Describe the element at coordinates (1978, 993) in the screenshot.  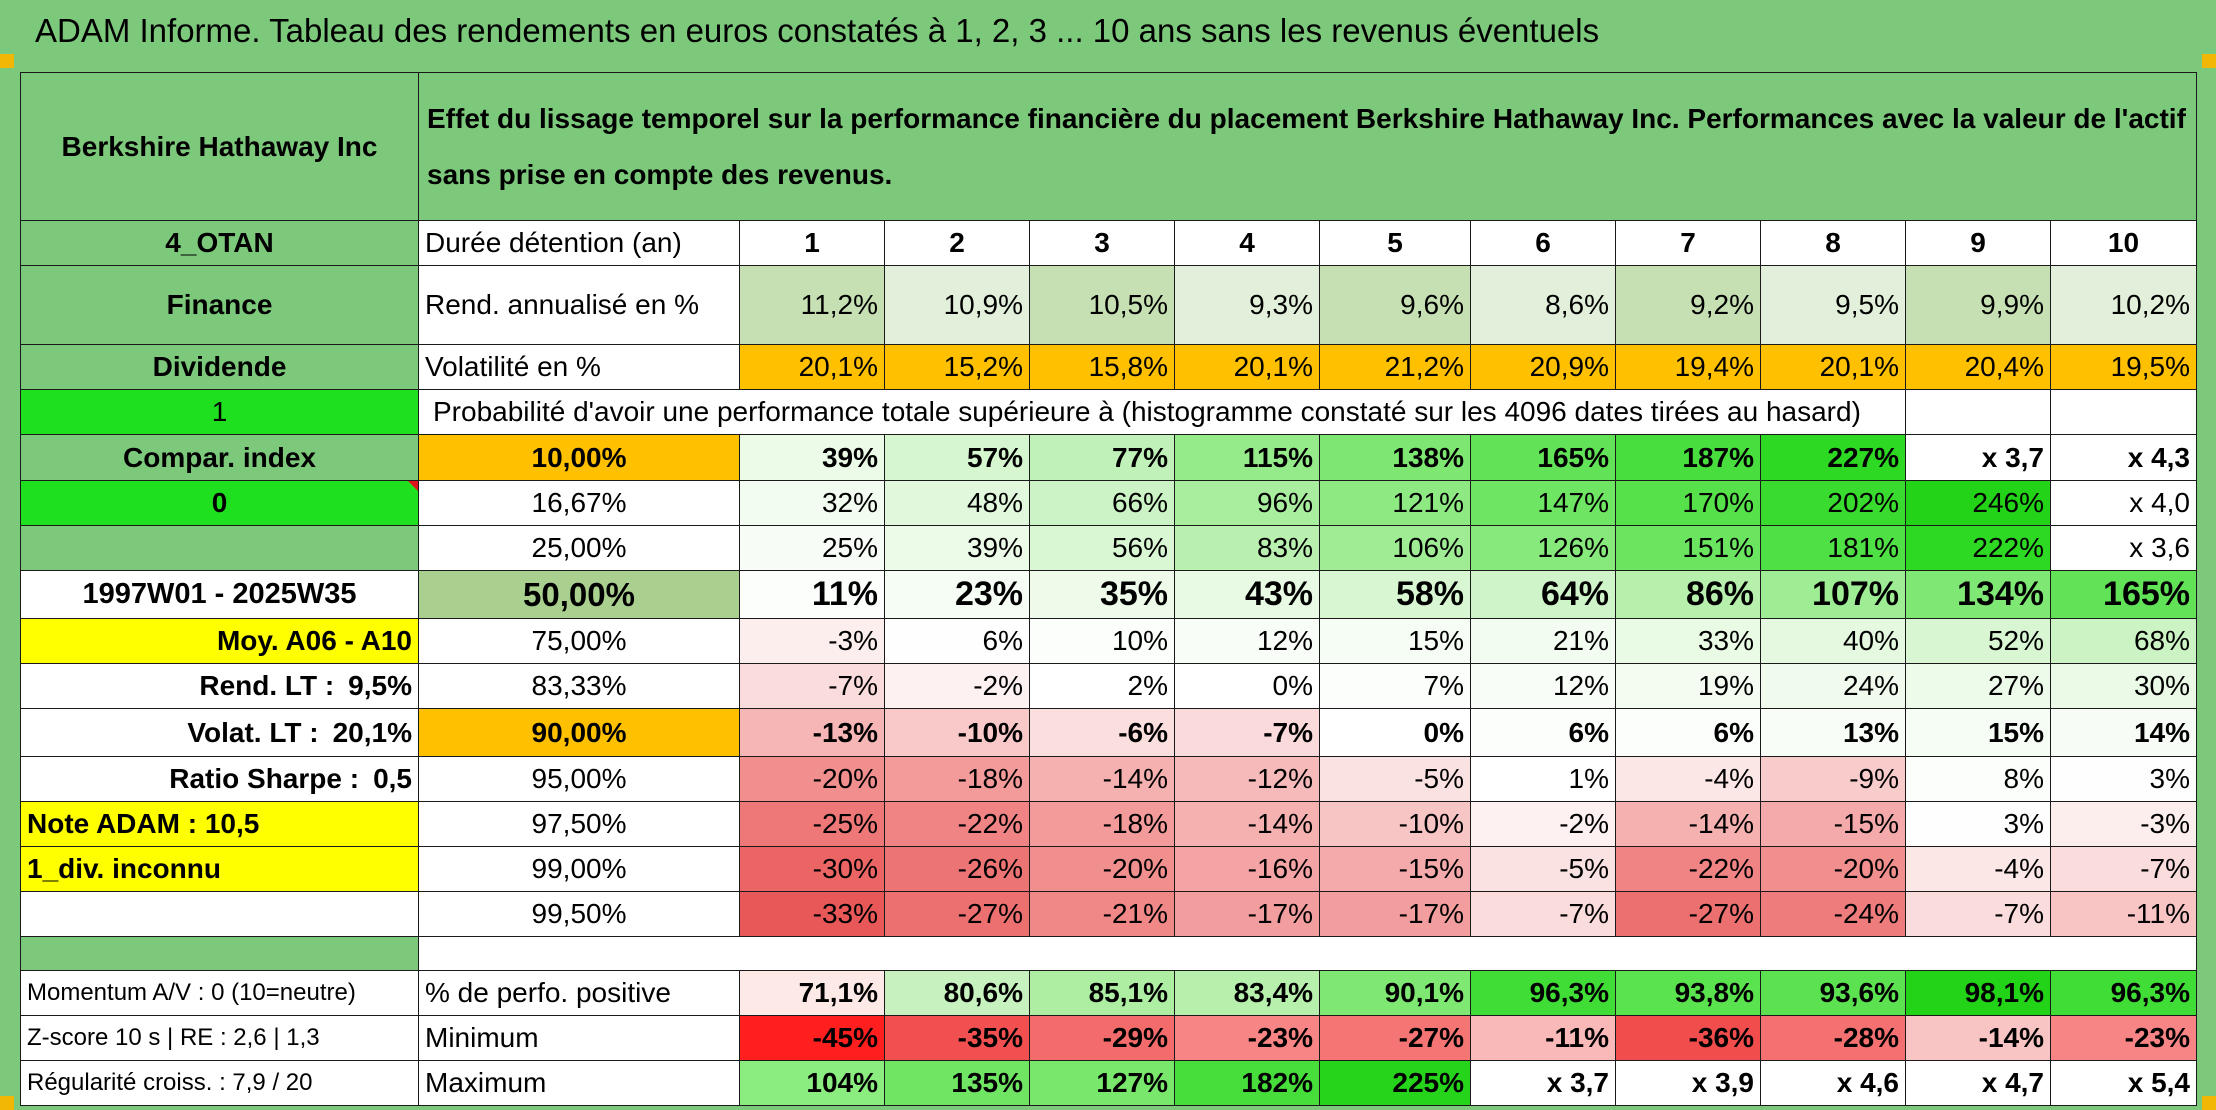
I see `positive-perf-cell: 98,1%` at that location.